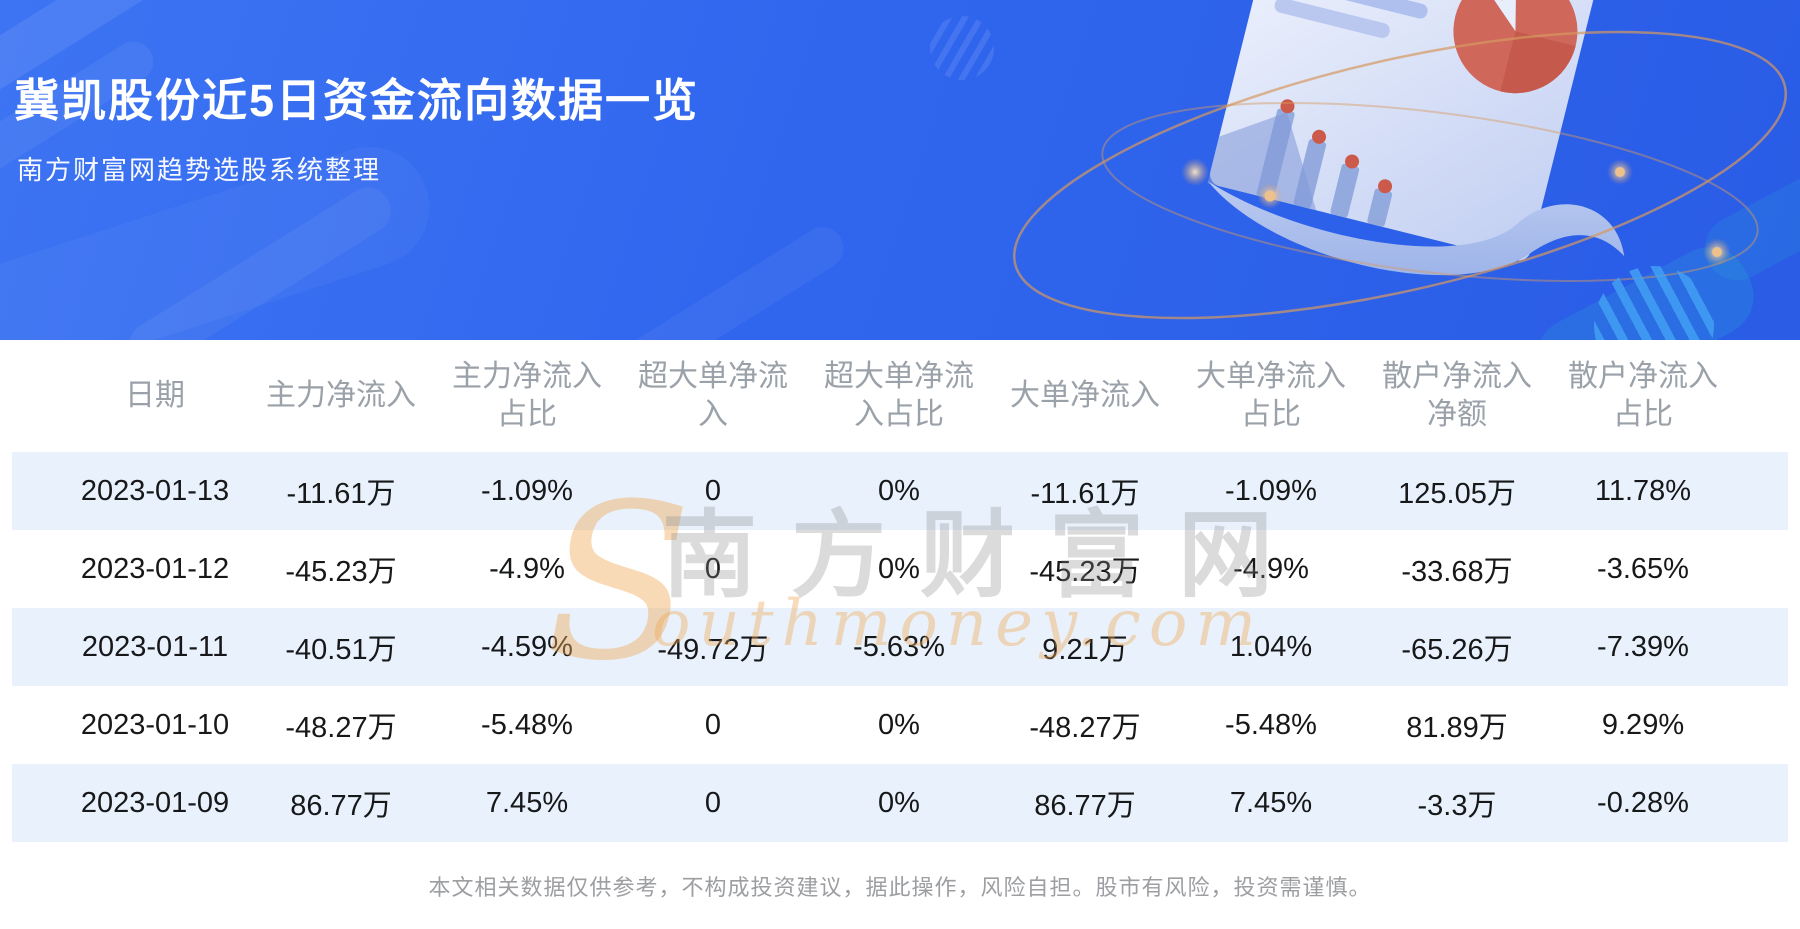 The width and height of the screenshot is (1800, 929). What do you see at coordinates (341, 650) in the screenshot?
I see `value-cell: -40.51万` at bounding box center [341, 650].